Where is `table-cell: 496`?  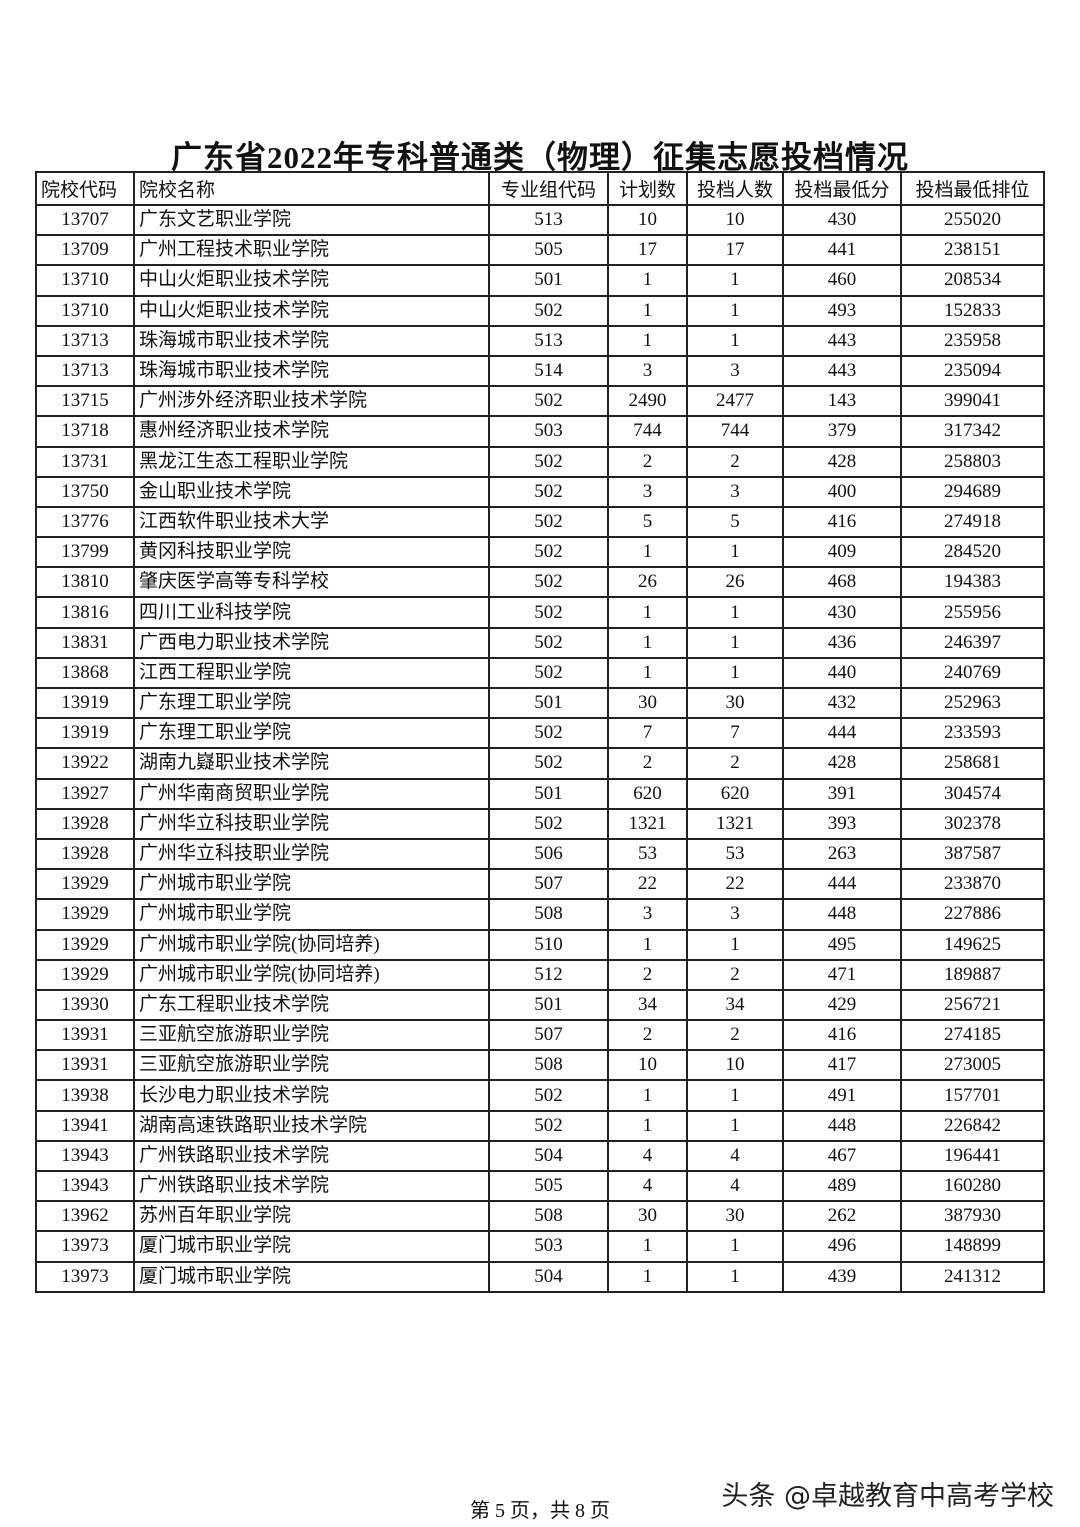
table-cell: 496 is located at coordinates (842, 1246).